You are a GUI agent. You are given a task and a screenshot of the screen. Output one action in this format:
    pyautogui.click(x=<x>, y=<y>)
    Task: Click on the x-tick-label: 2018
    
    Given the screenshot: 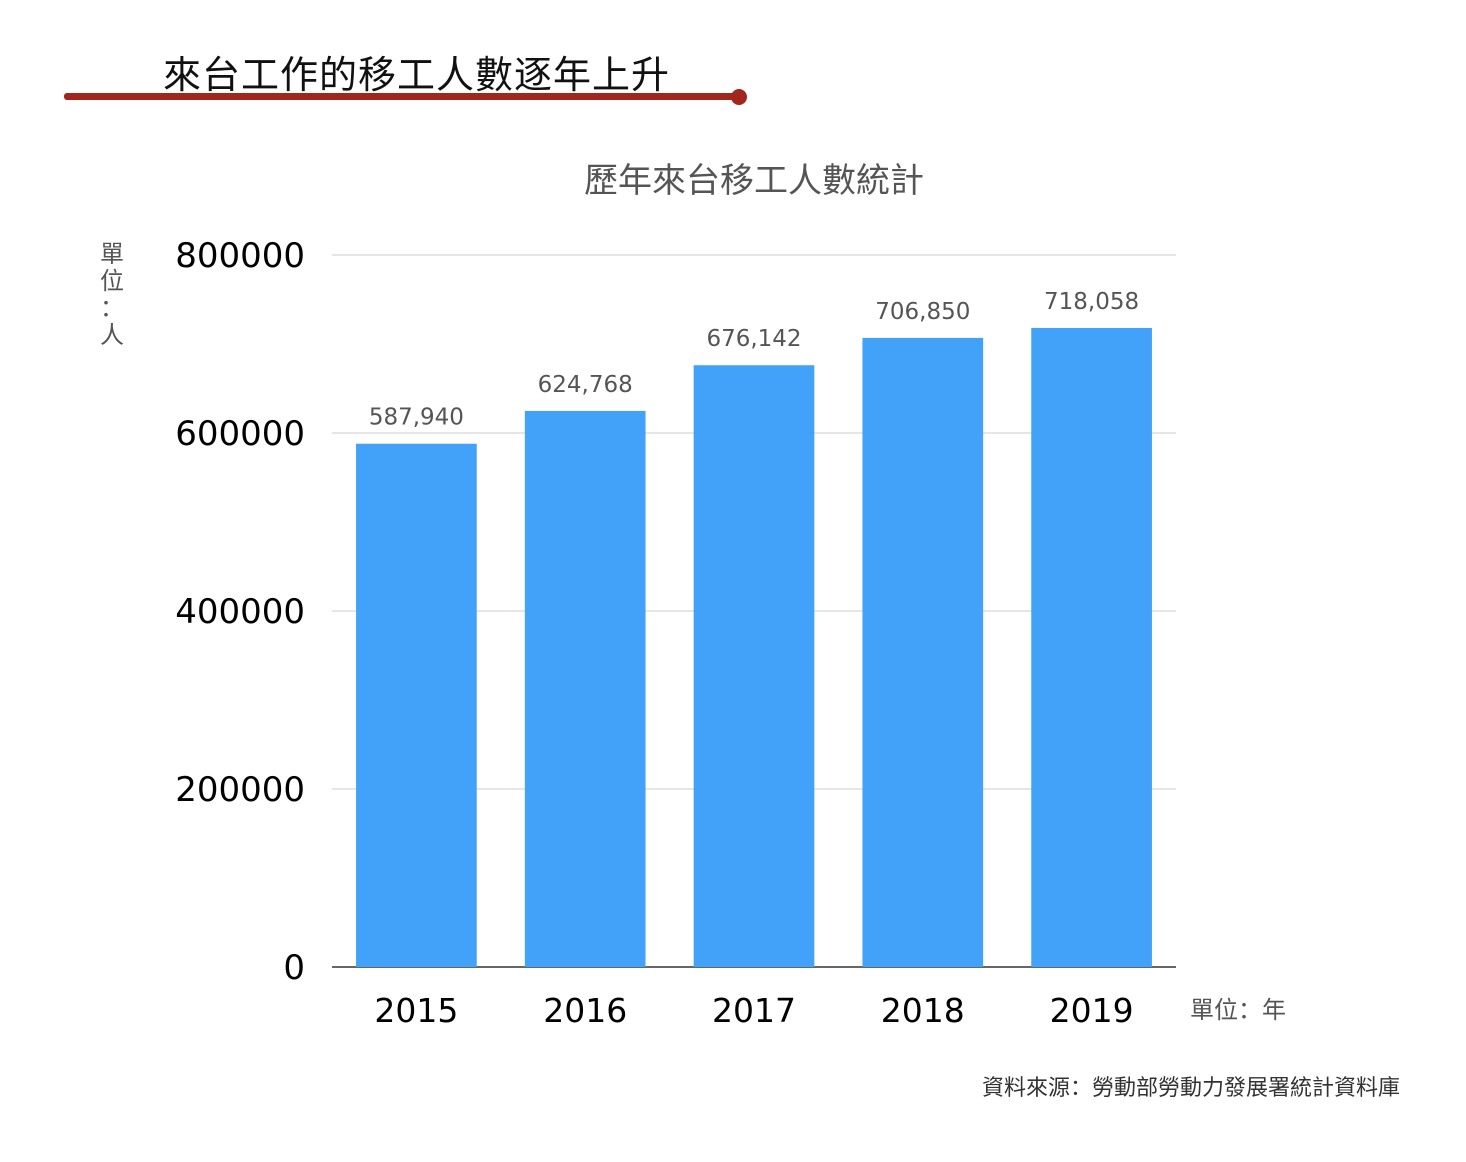 What is the action you would take?
    pyautogui.click(x=923, y=1010)
    